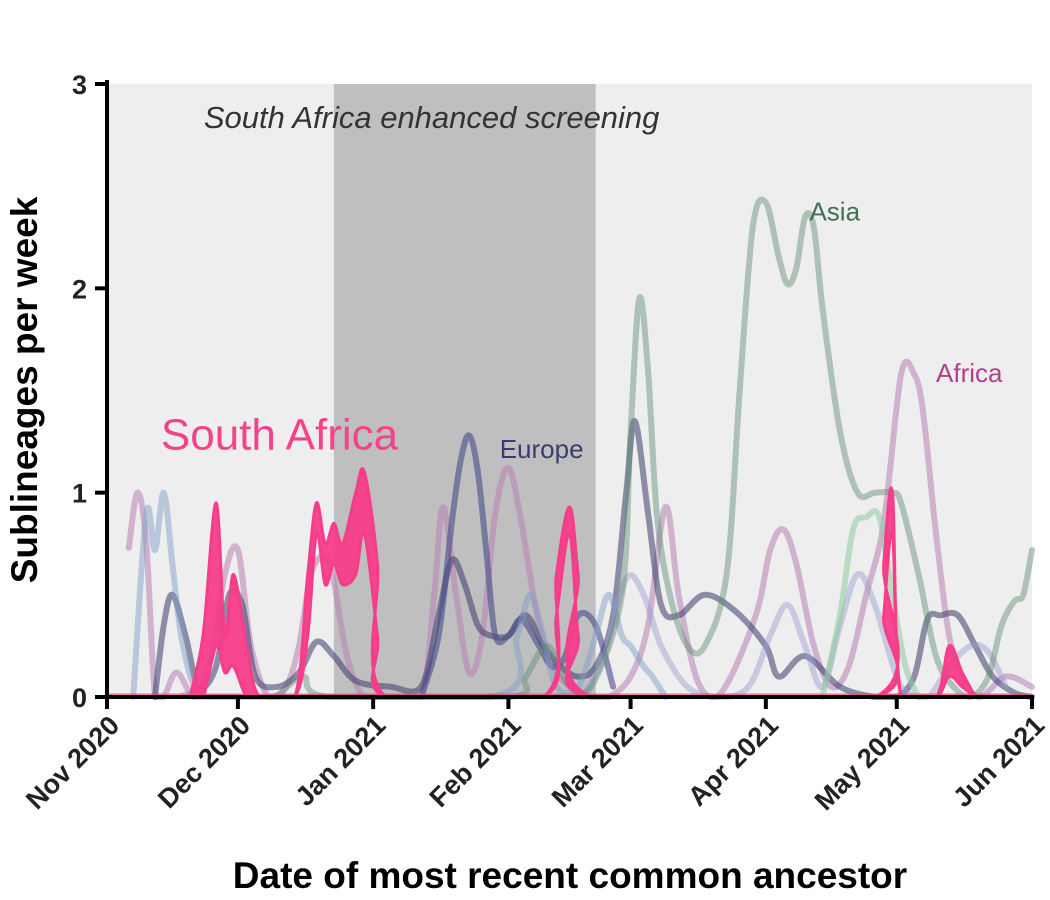 This screenshot has width=1050, height=900. I want to click on series-4-line, so click(399, 595).